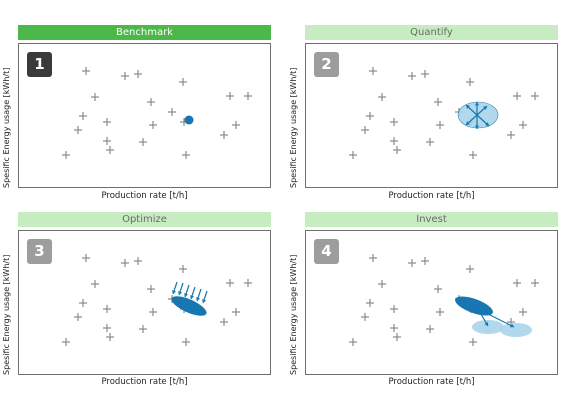 The image size is (571, 400). What do you see at coordinates (431, 32) in the screenshot?
I see `panel-title: Quantify` at bounding box center [431, 32].